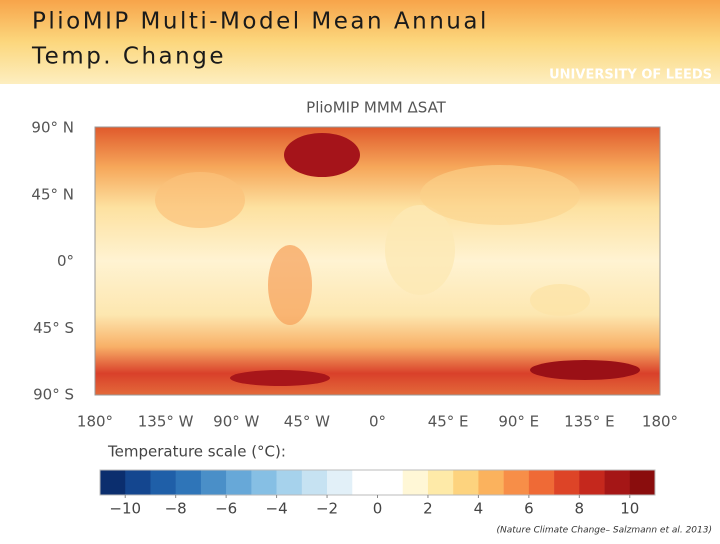  I want to click on colorbar-tick-label: 10, so click(629, 509).